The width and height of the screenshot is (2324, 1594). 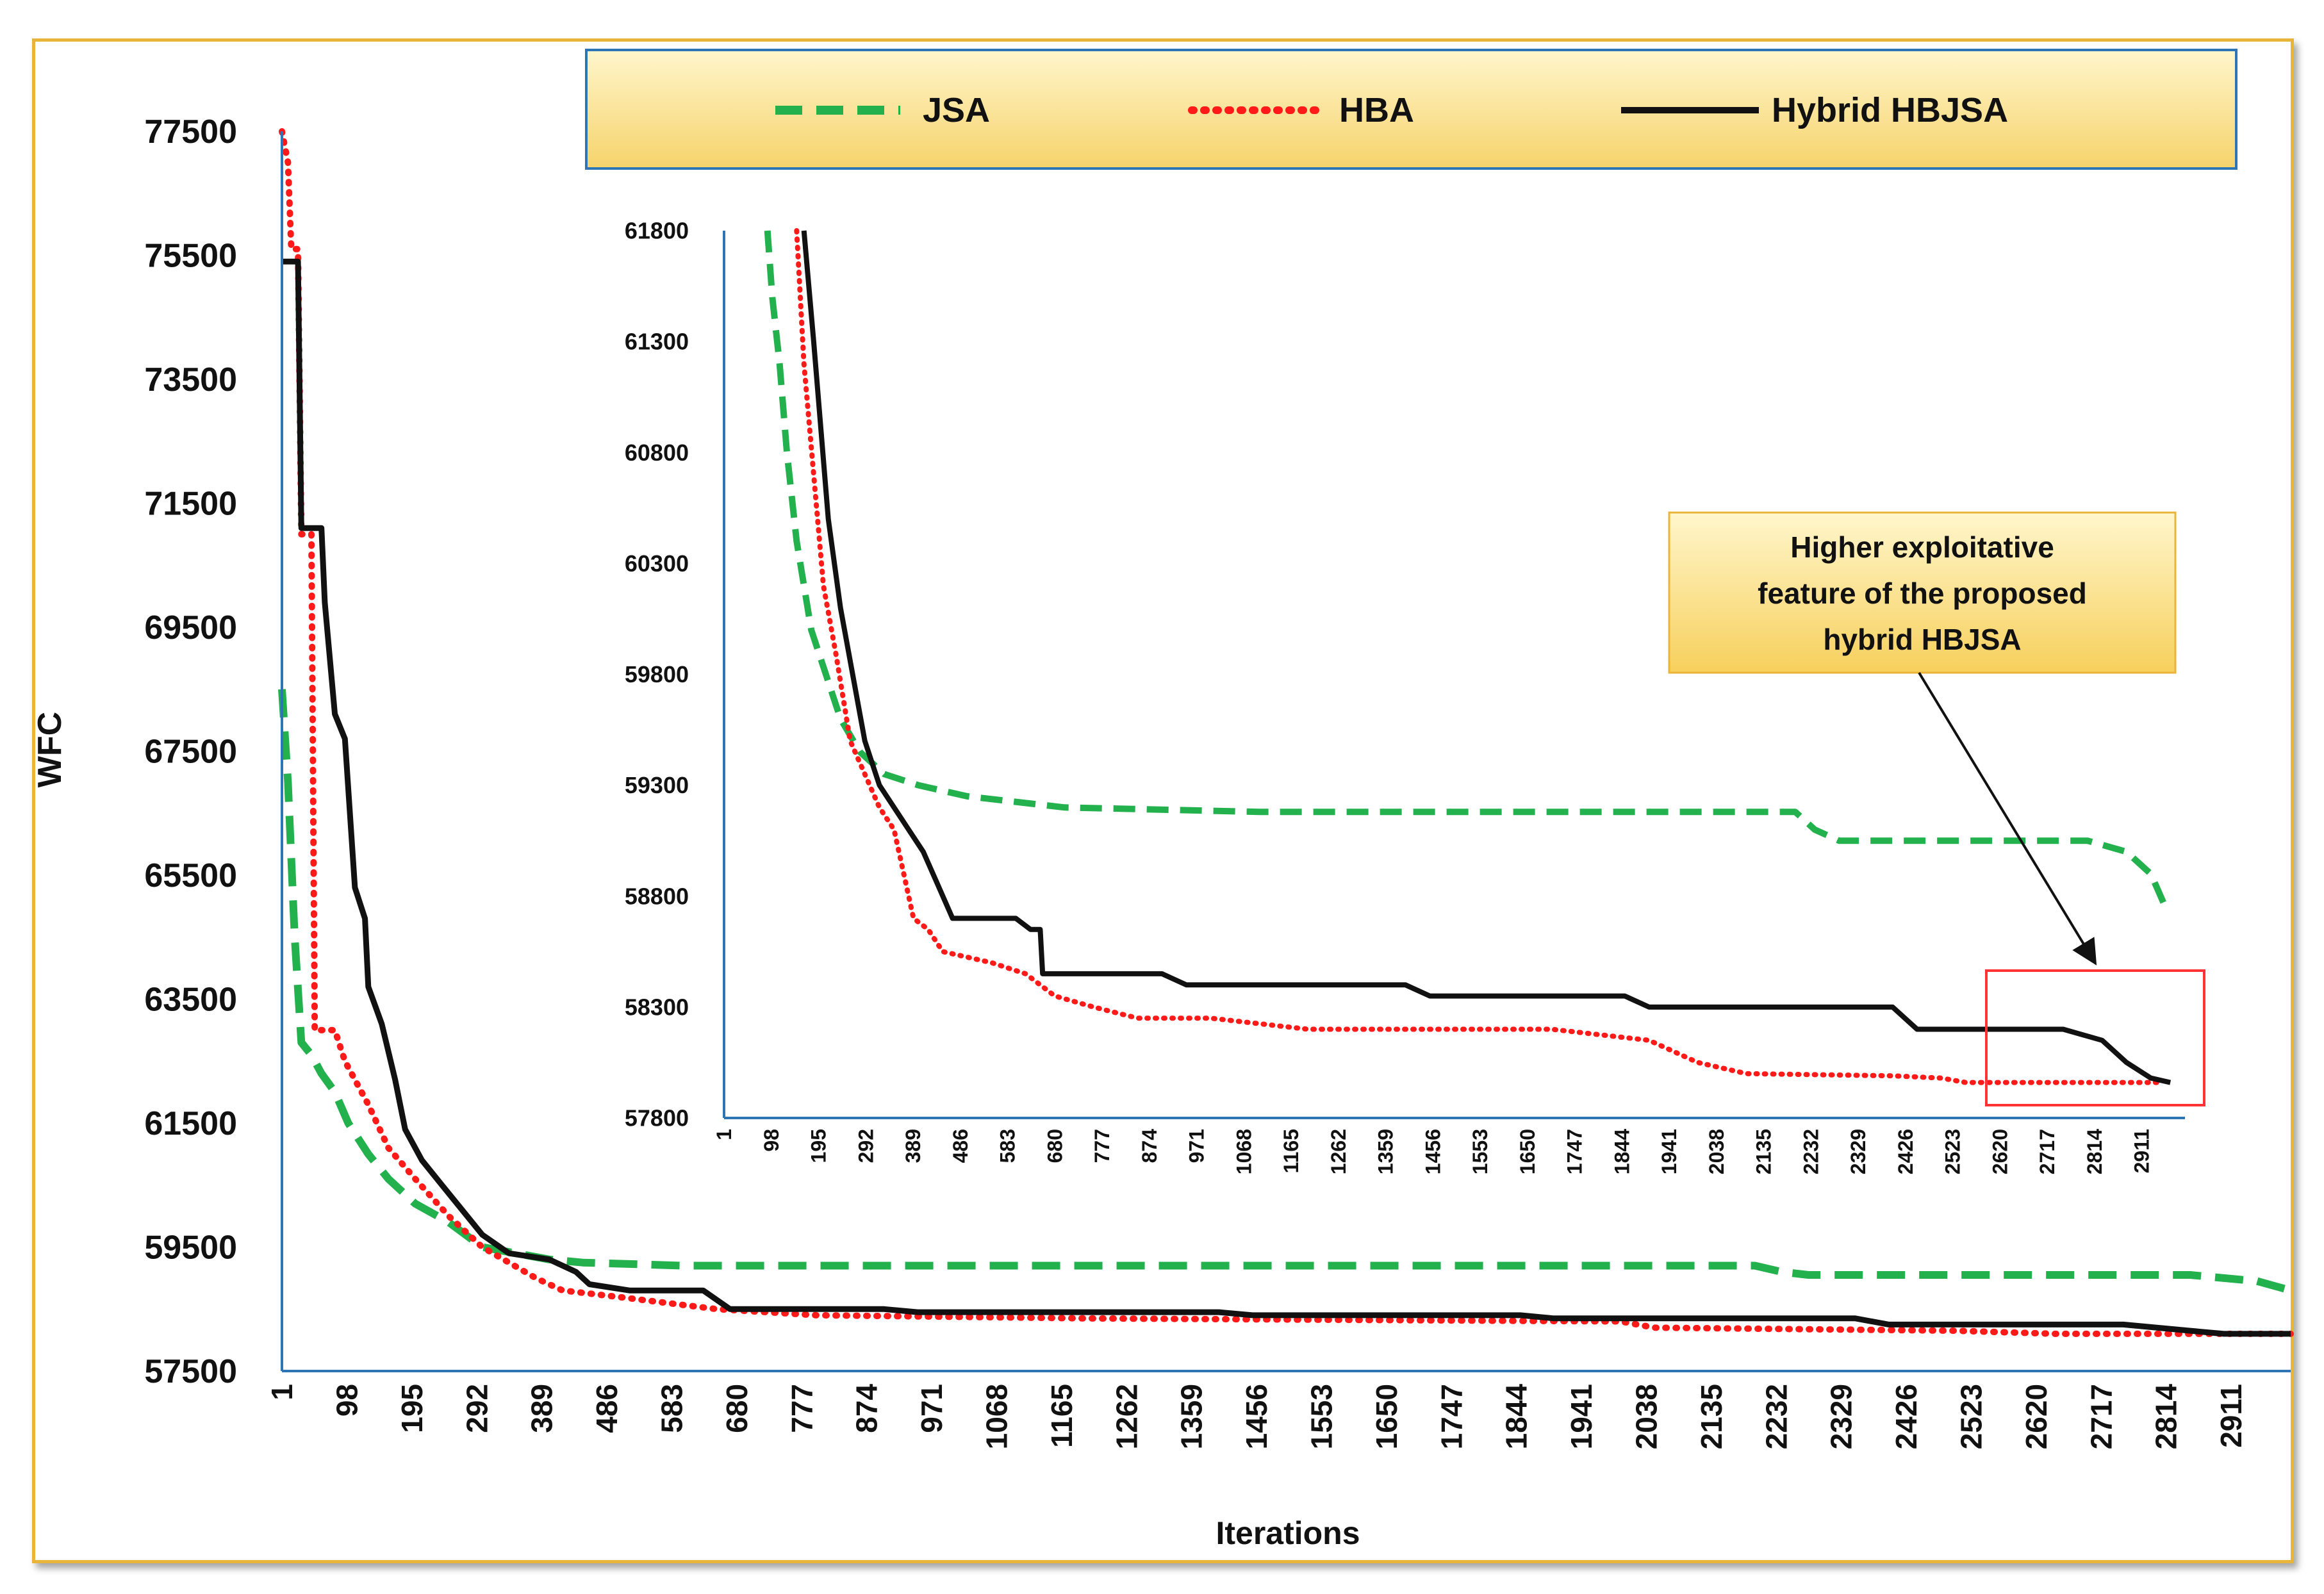 What do you see at coordinates (1890, 110) in the screenshot?
I see `legend-label-hybrid: Hybrid HBJSA` at bounding box center [1890, 110].